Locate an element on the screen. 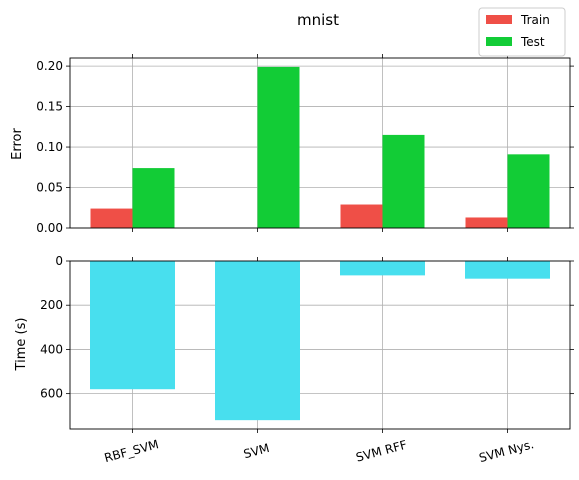  xtick-label: SVM Nys. is located at coordinates (507, 451).